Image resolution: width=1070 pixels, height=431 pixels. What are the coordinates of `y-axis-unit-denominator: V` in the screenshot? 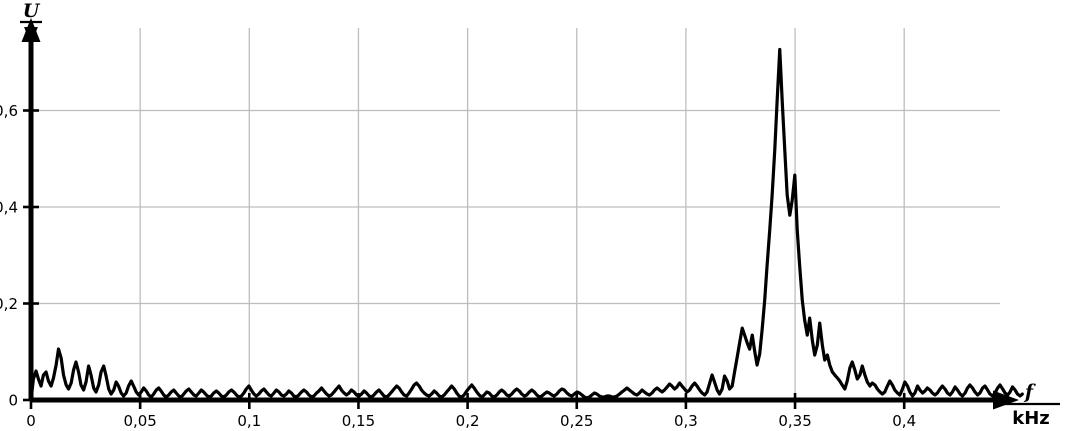 It's located at (31, 34).